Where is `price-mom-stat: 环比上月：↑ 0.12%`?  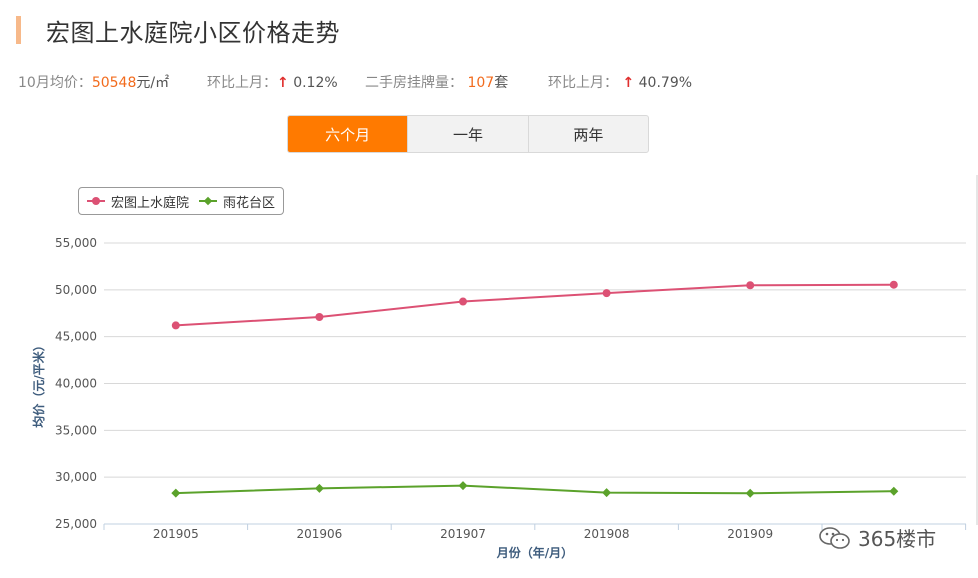 price-mom-stat: 环比上月：↑ 0.12% is located at coordinates (272, 82).